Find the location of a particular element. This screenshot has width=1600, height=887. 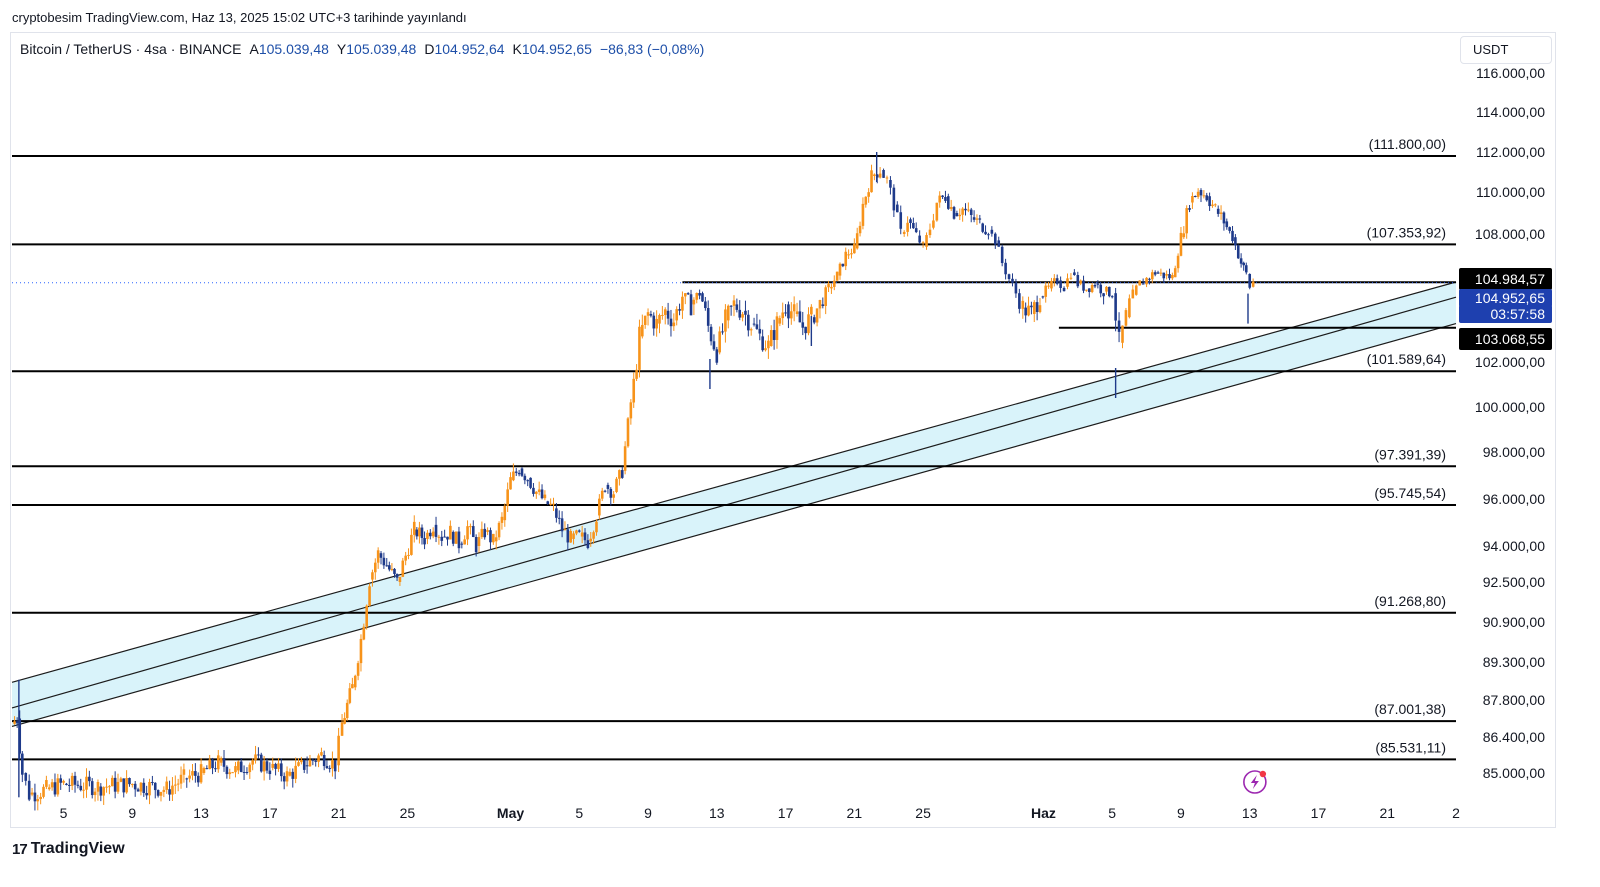

y-axis-tick: 112.000,00 is located at coordinates (1510, 152).